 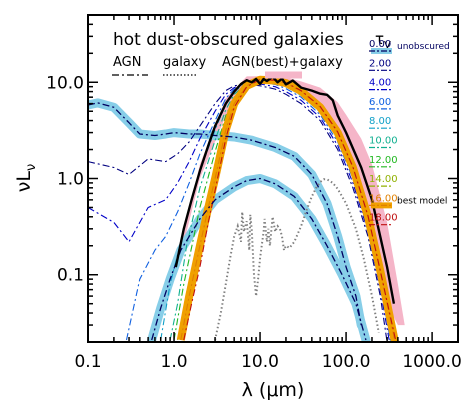 What do you see at coordinates (423, 47) in the screenshot?
I see `tau-legend-note: unobscured` at bounding box center [423, 47].